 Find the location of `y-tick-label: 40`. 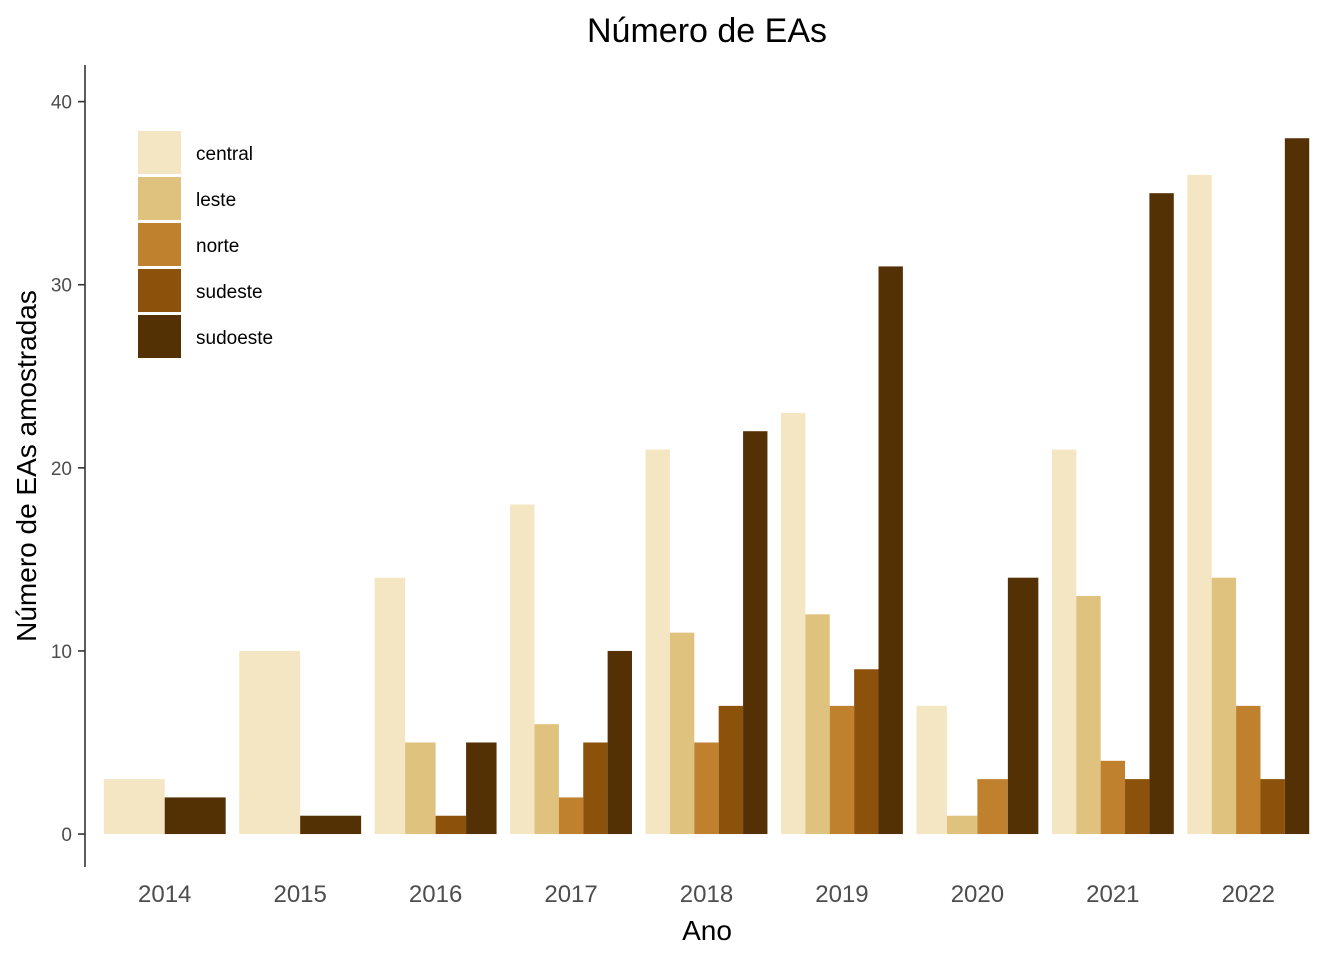

y-tick-label: 40 is located at coordinates (61, 103).